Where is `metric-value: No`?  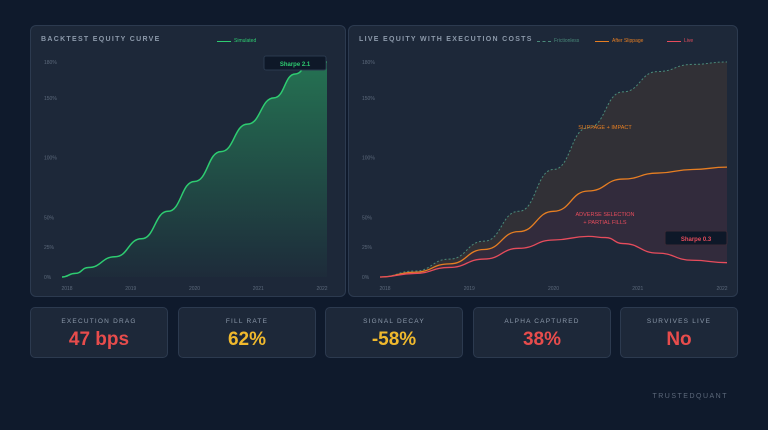
metric-value: No is located at coordinates (679, 339).